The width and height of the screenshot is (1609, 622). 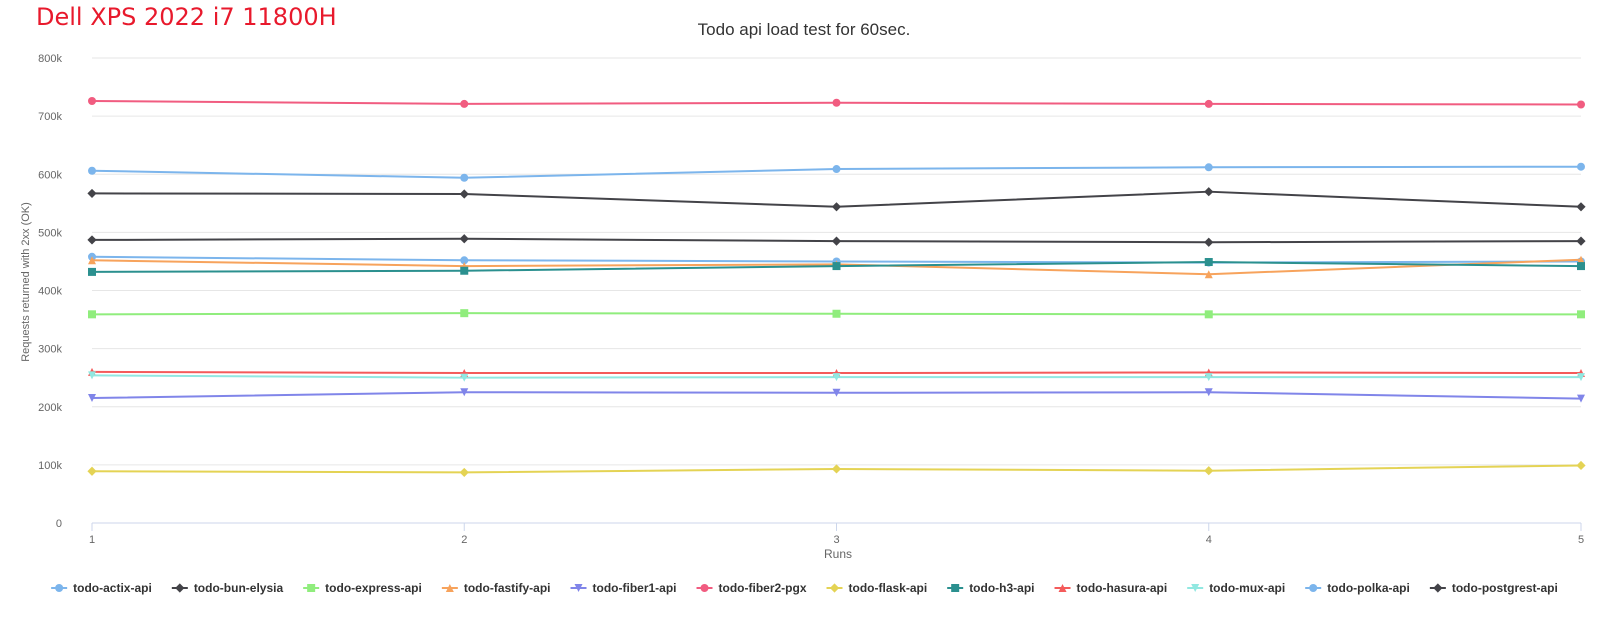 I want to click on series-todo-fiber1-api, so click(x=836, y=395).